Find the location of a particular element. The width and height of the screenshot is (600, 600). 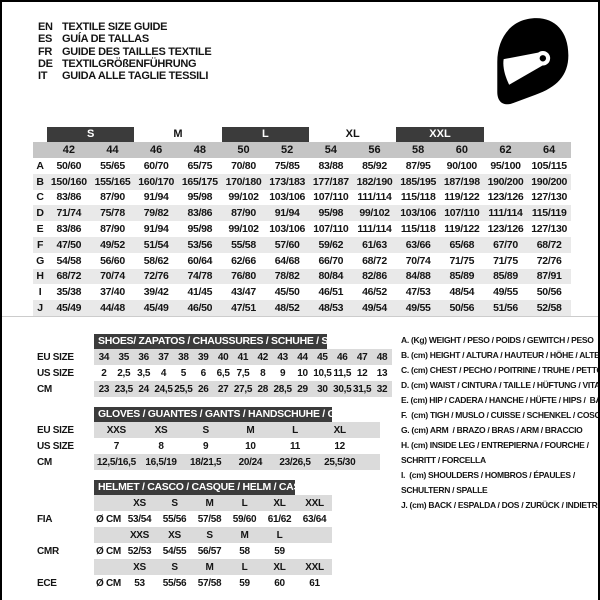

size-value: 35/38 is located at coordinates (69, 292).